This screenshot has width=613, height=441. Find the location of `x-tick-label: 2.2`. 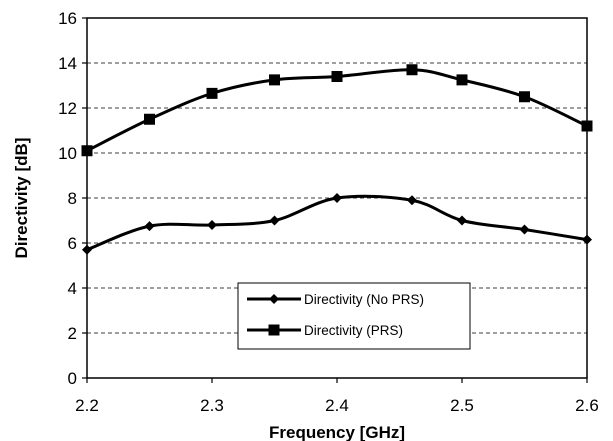

x-tick-label: 2.2 is located at coordinates (87, 405).